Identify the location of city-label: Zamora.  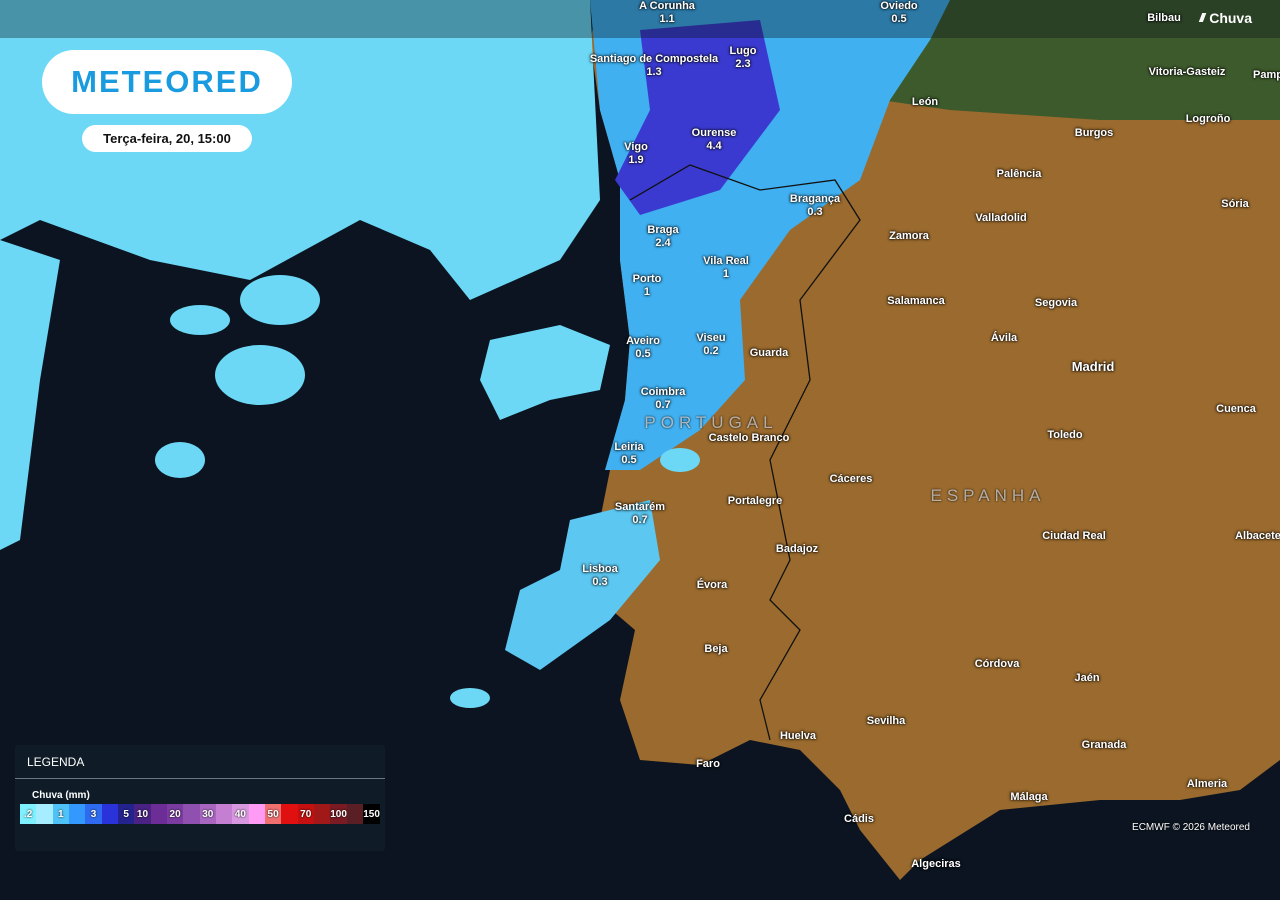
(909, 236).